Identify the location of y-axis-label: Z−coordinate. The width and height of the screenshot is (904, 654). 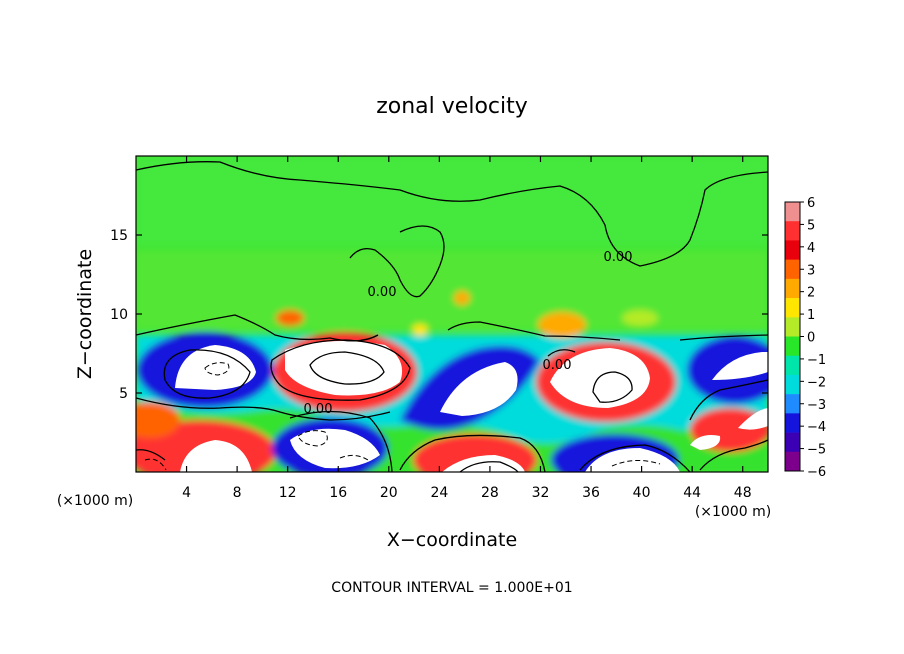
(85, 314).